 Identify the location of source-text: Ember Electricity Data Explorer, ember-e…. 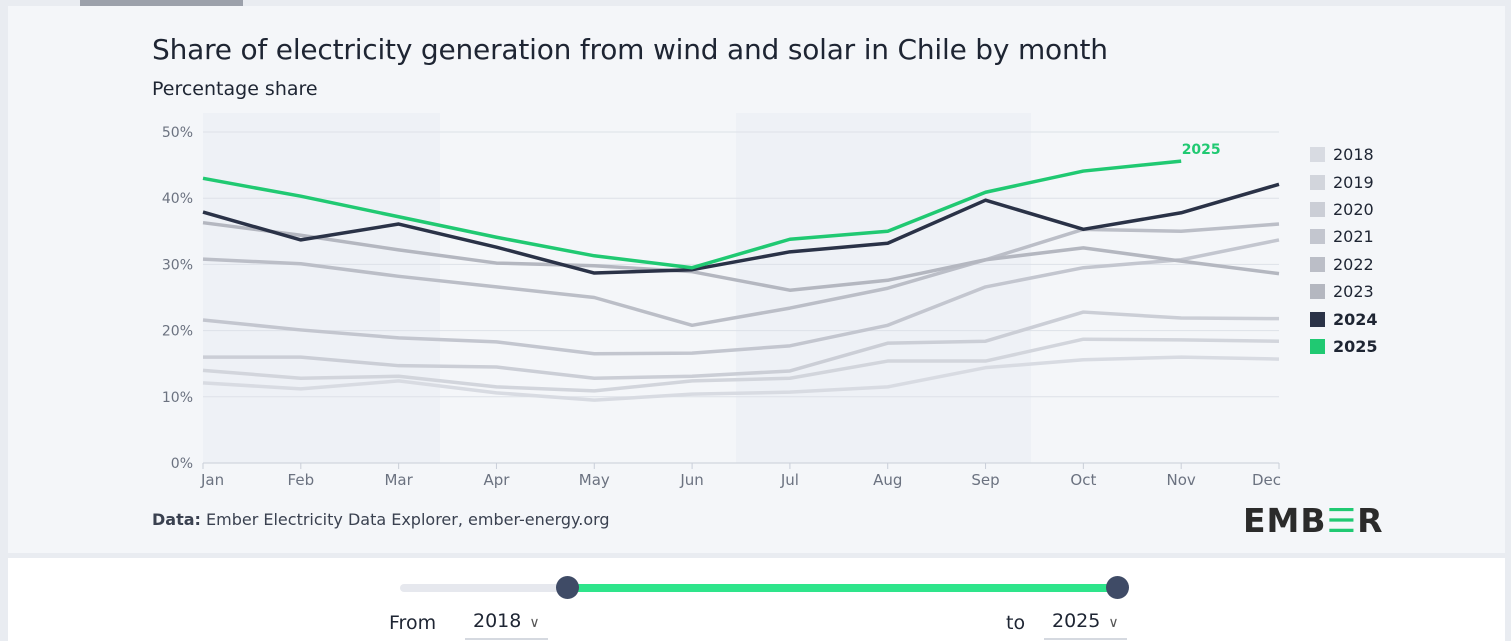
(408, 519).